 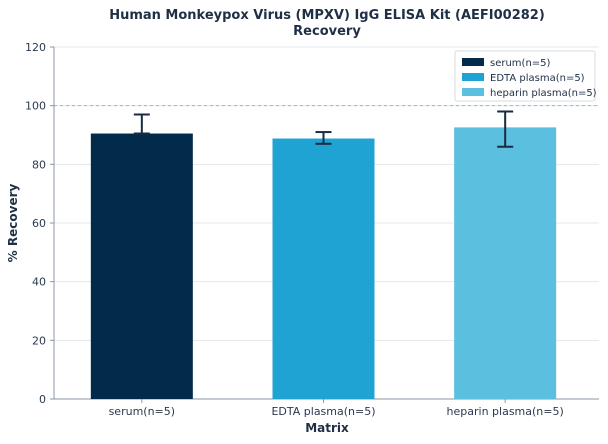 I want to click on y-tick-label: 60, so click(x=39, y=223).